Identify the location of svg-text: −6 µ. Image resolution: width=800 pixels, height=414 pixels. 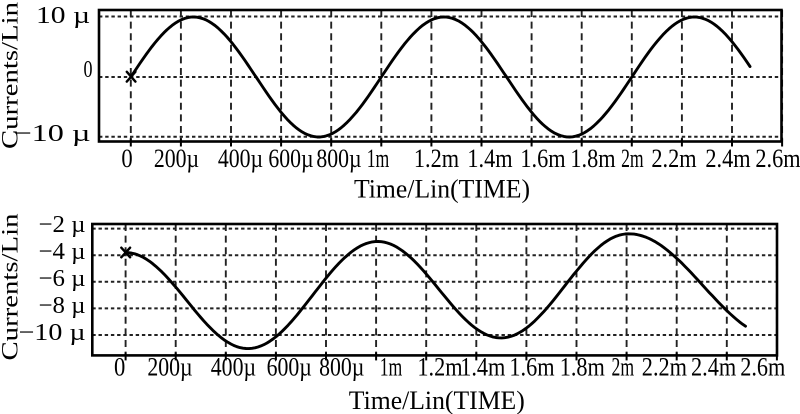
(62, 279).